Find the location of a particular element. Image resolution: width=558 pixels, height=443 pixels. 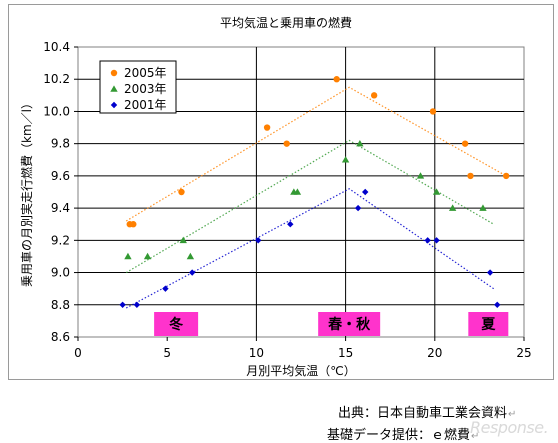

x-tick-label: 0 is located at coordinates (78, 353).